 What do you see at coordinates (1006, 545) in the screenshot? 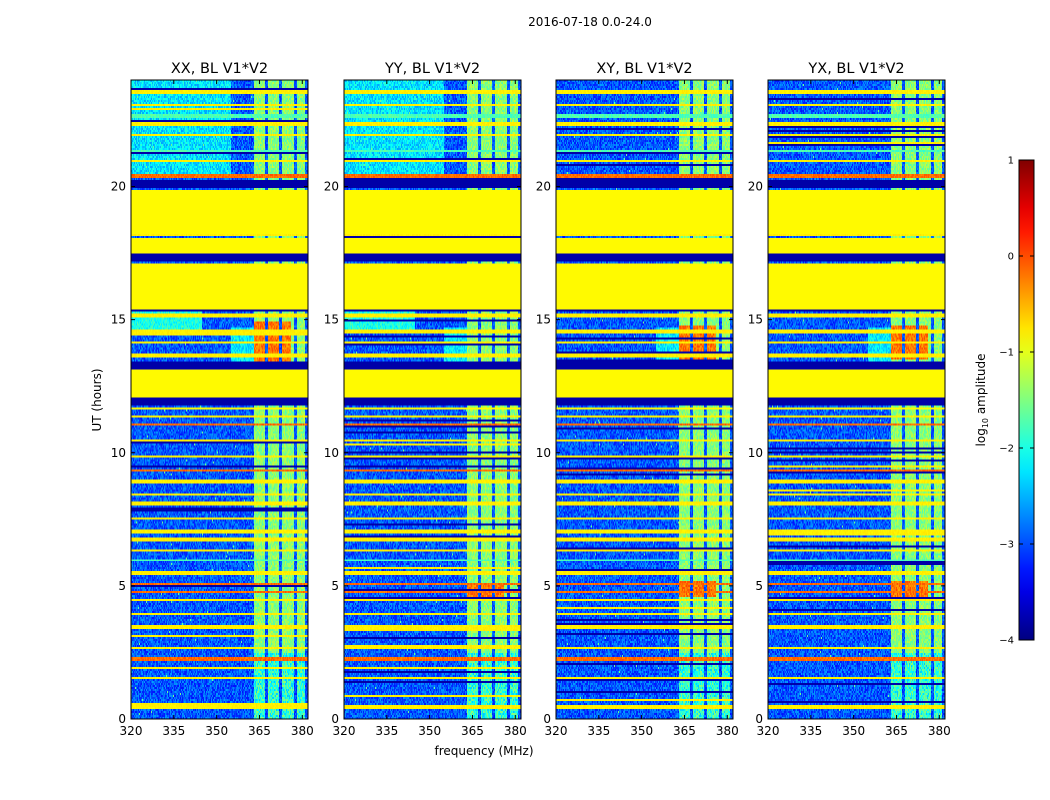
I see `colorbar-tick-label: −3` at bounding box center [1006, 545].